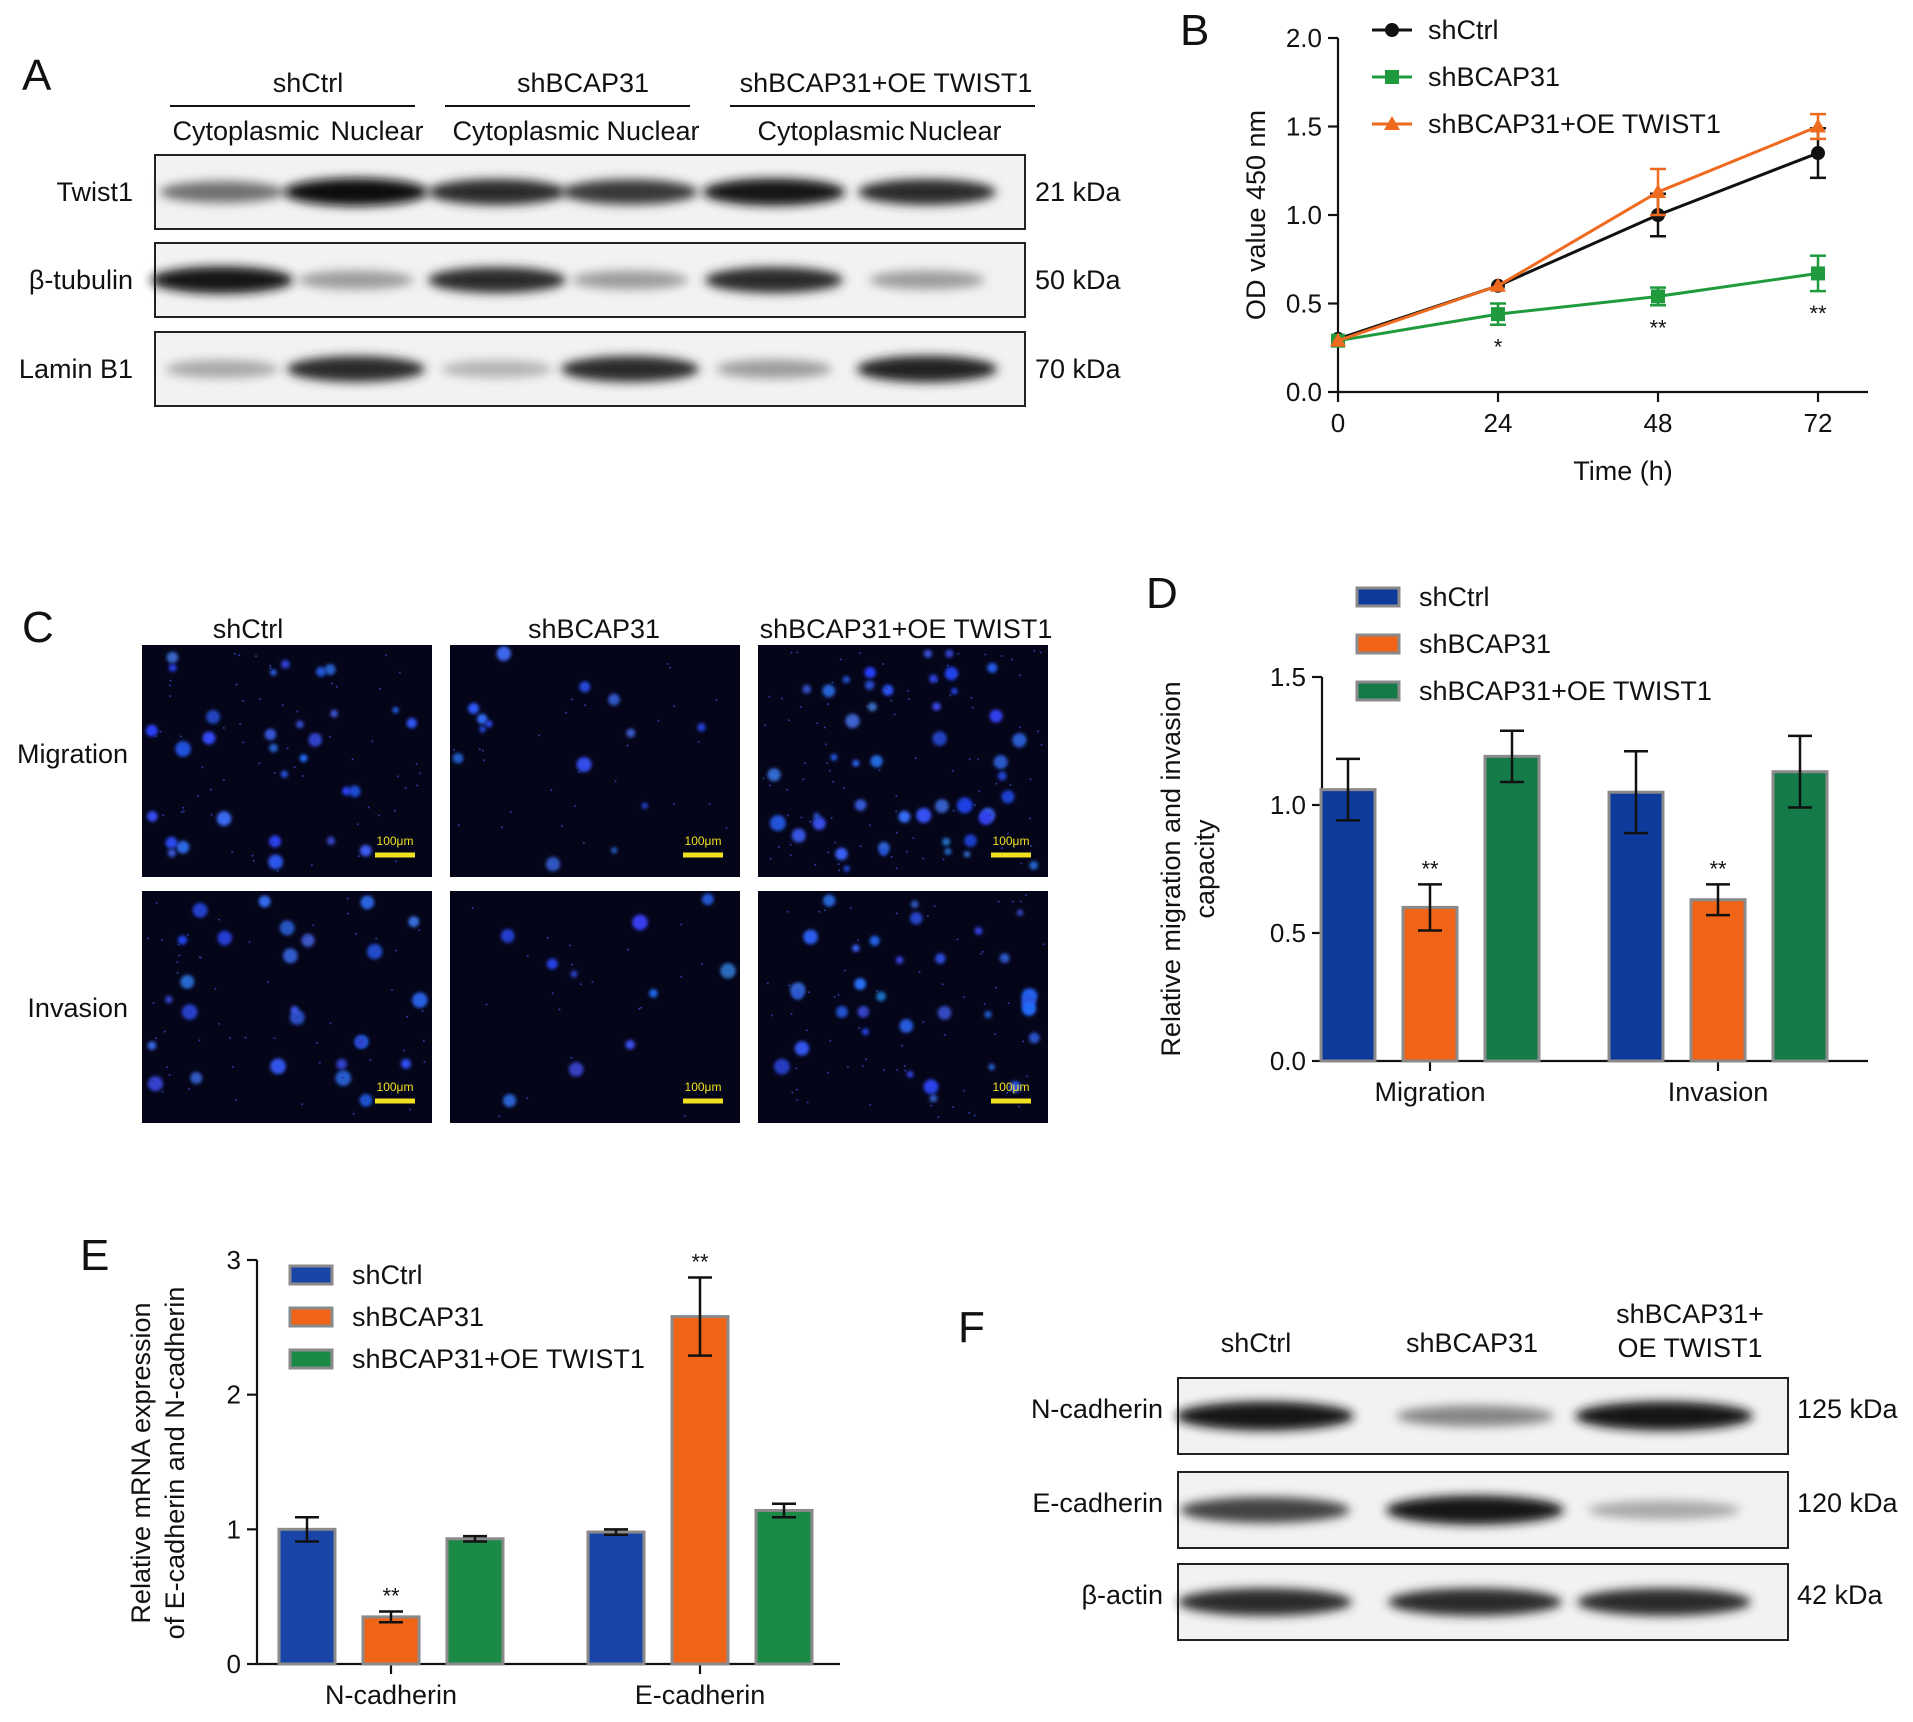 This screenshot has height=1722, width=1913. I want to click on y-axis-label: of E-cadherin and N-cadherin, so click(175, 1463).